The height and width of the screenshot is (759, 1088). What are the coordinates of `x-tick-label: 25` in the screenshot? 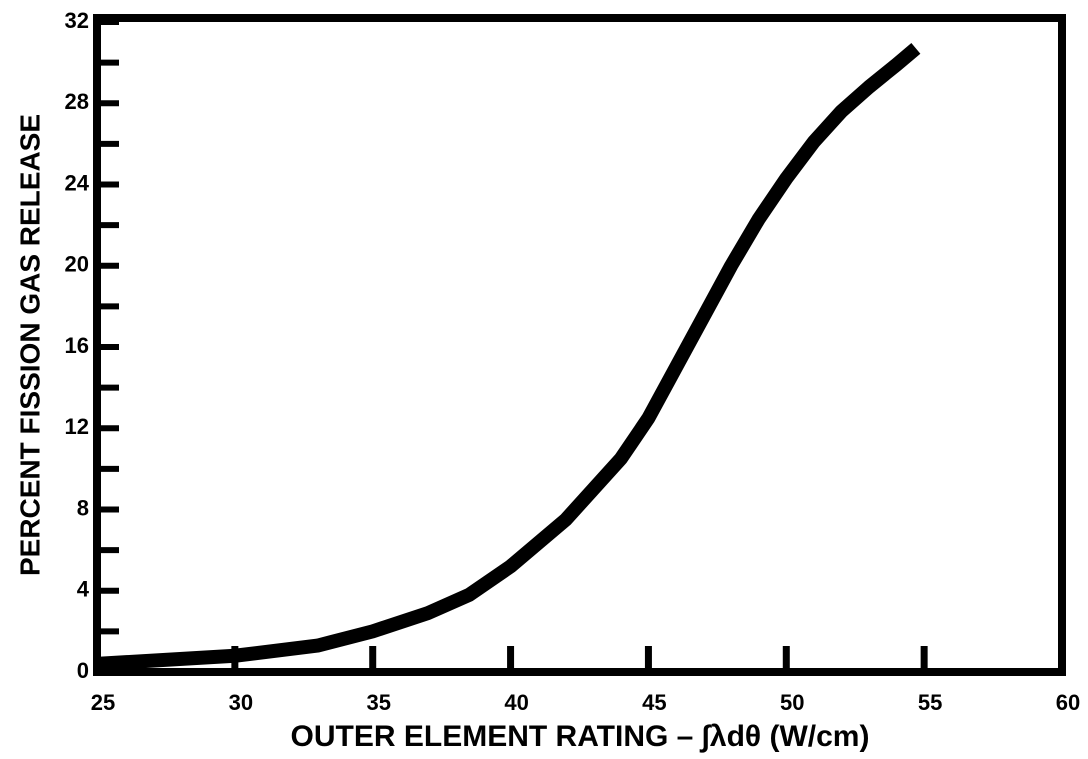 It's located at (103, 702).